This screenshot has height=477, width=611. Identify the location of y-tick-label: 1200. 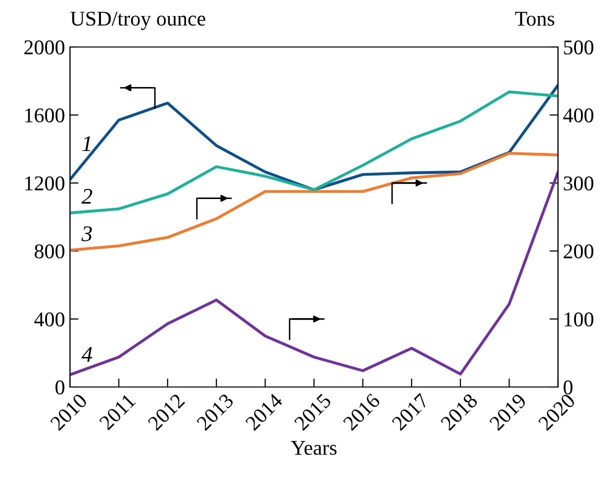
(44, 183).